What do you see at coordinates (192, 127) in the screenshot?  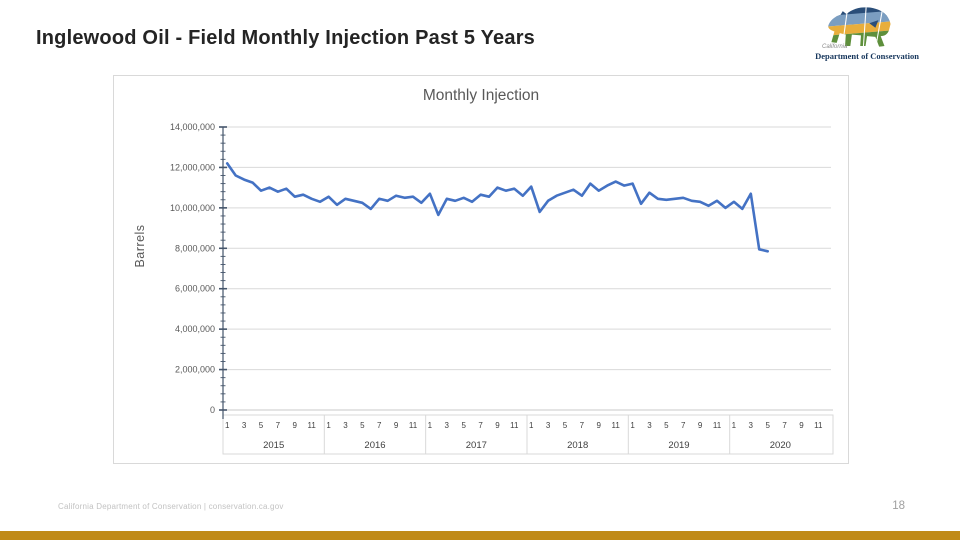 I see `svg-text: 14,000,000` at bounding box center [192, 127].